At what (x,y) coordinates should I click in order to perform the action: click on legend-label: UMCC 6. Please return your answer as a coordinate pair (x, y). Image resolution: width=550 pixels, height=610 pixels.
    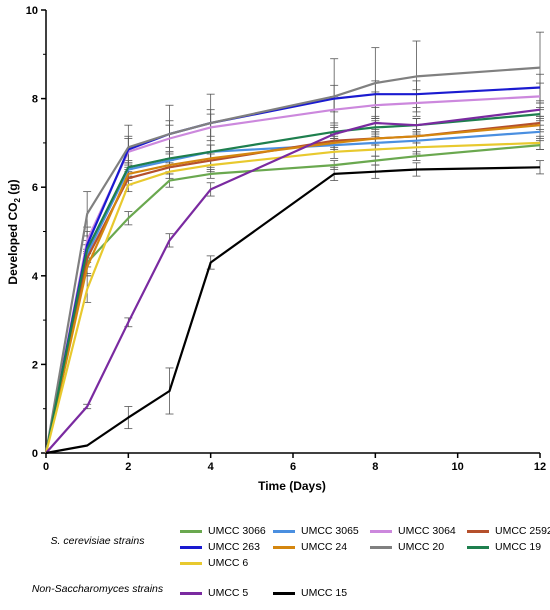
    Looking at the image, I should click on (228, 563).